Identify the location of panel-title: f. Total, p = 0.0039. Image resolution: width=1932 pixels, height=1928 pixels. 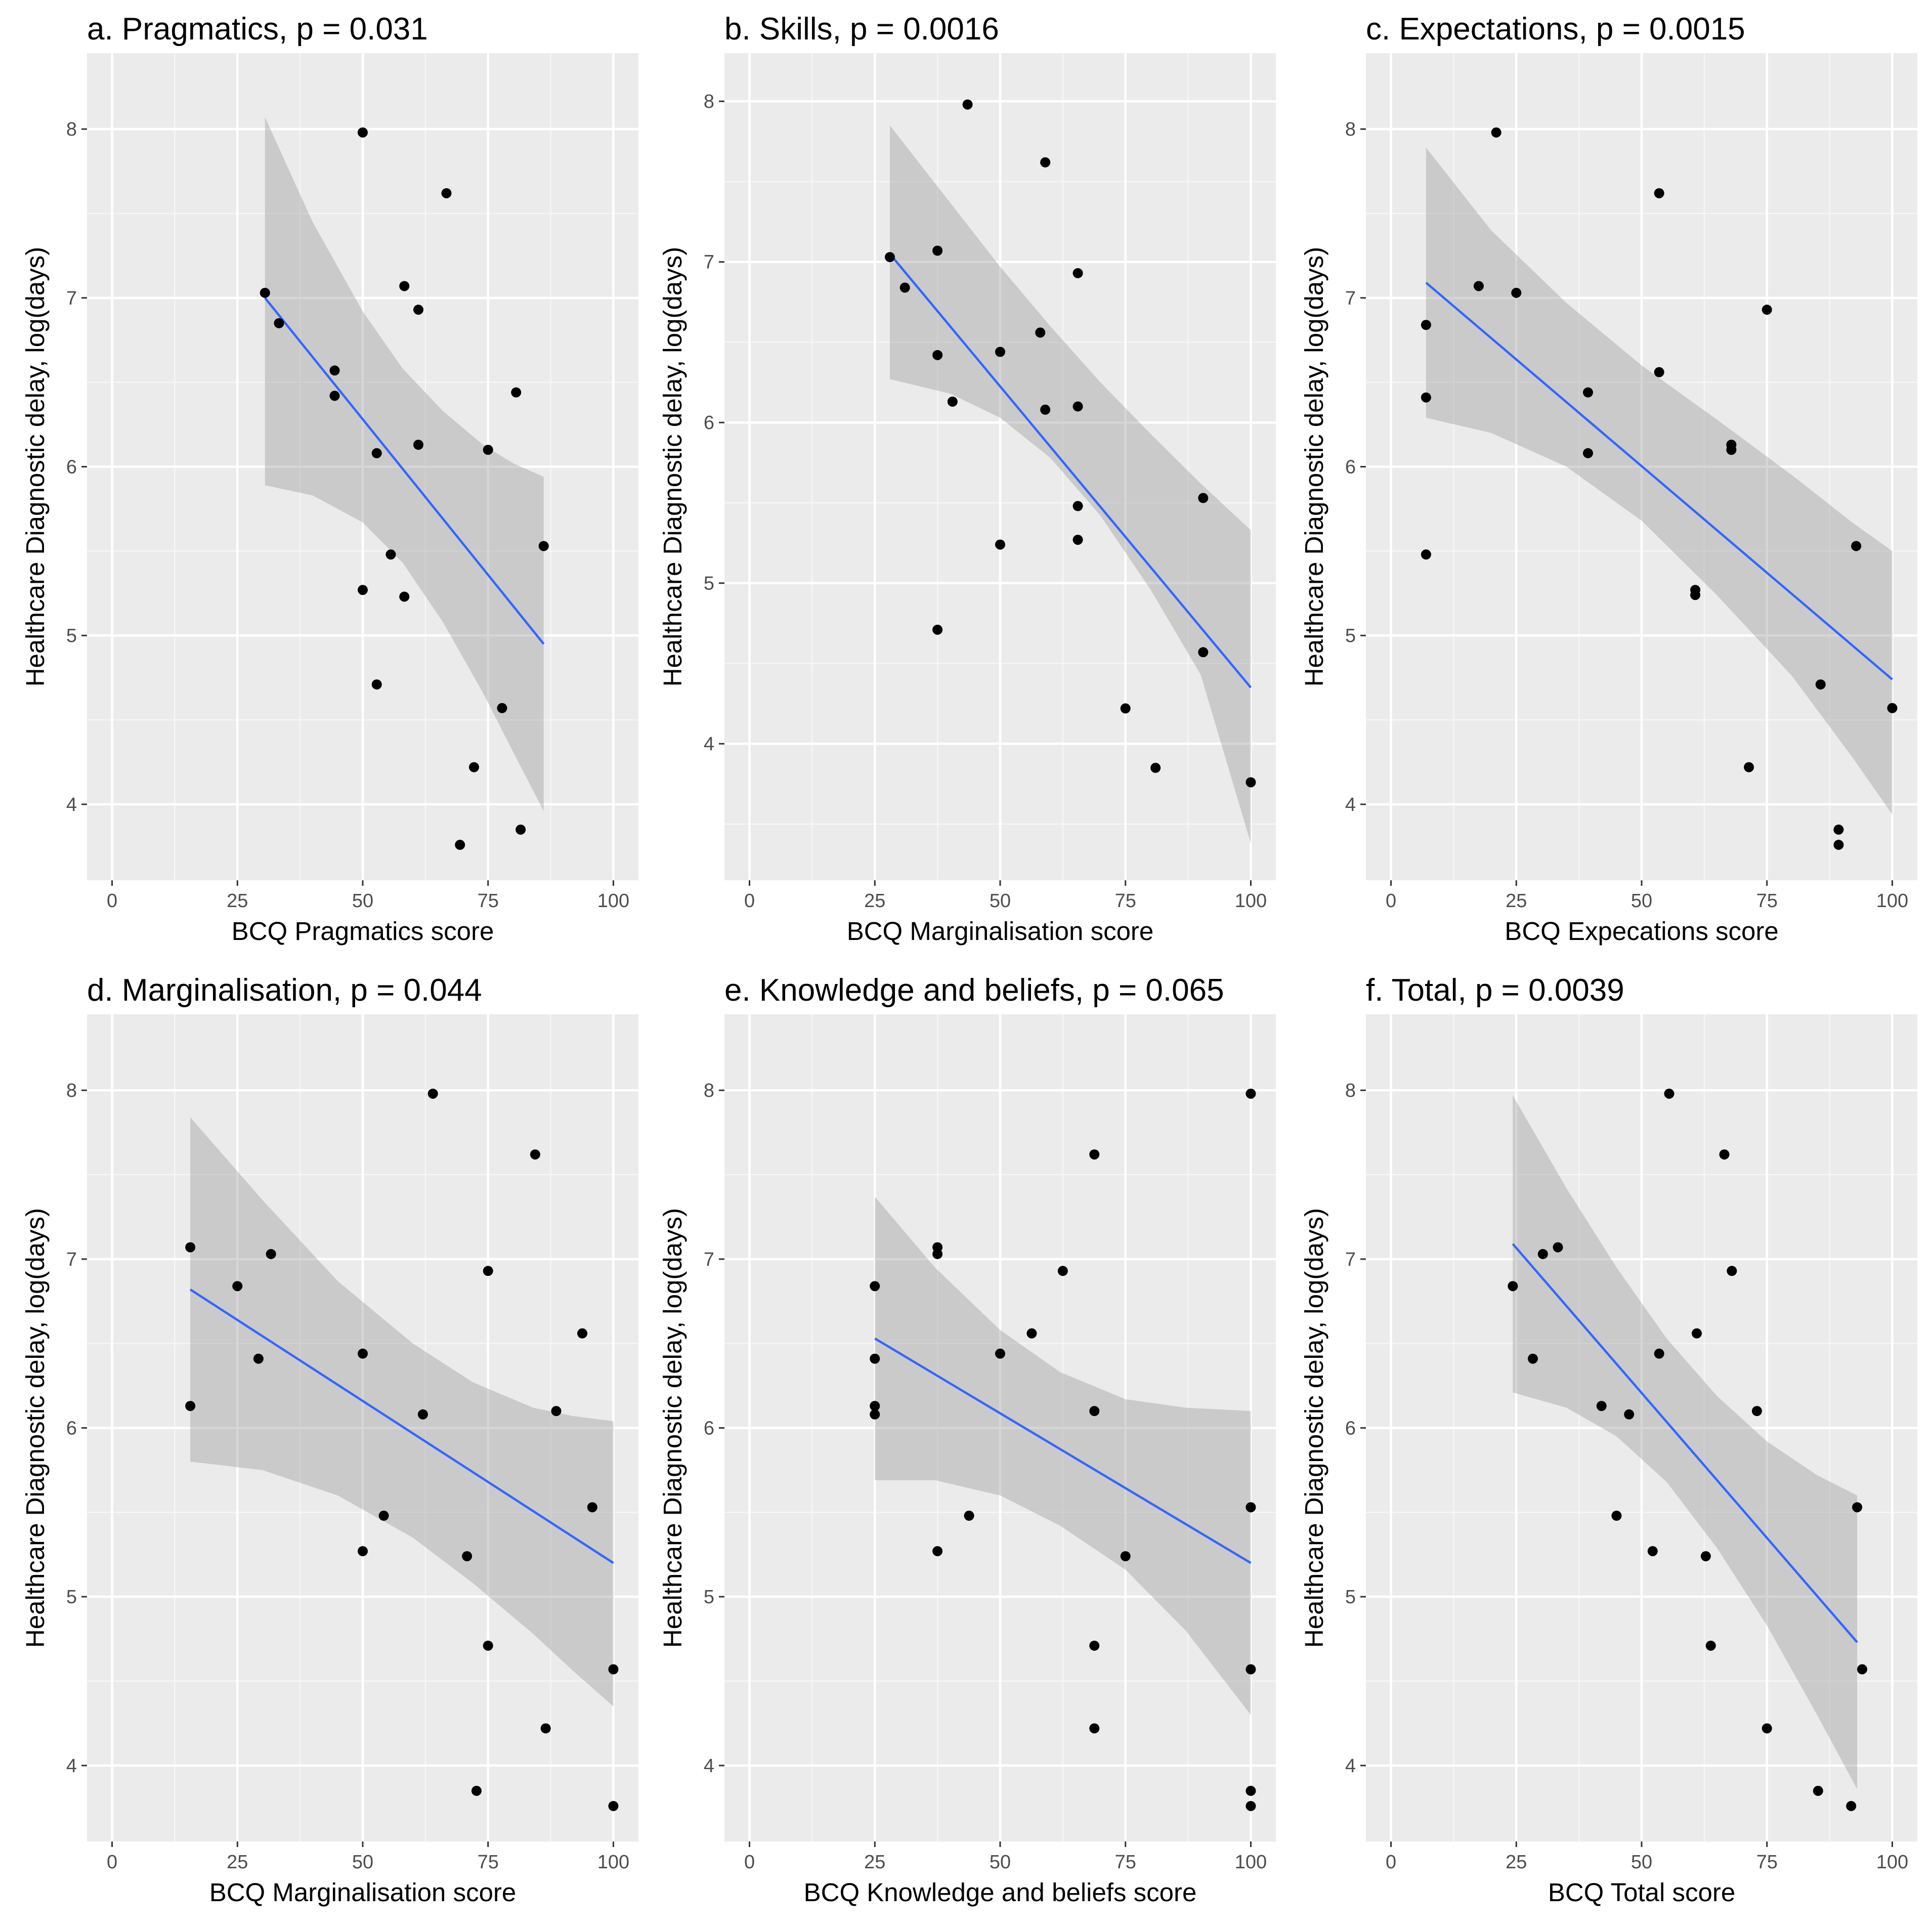
(1495, 991).